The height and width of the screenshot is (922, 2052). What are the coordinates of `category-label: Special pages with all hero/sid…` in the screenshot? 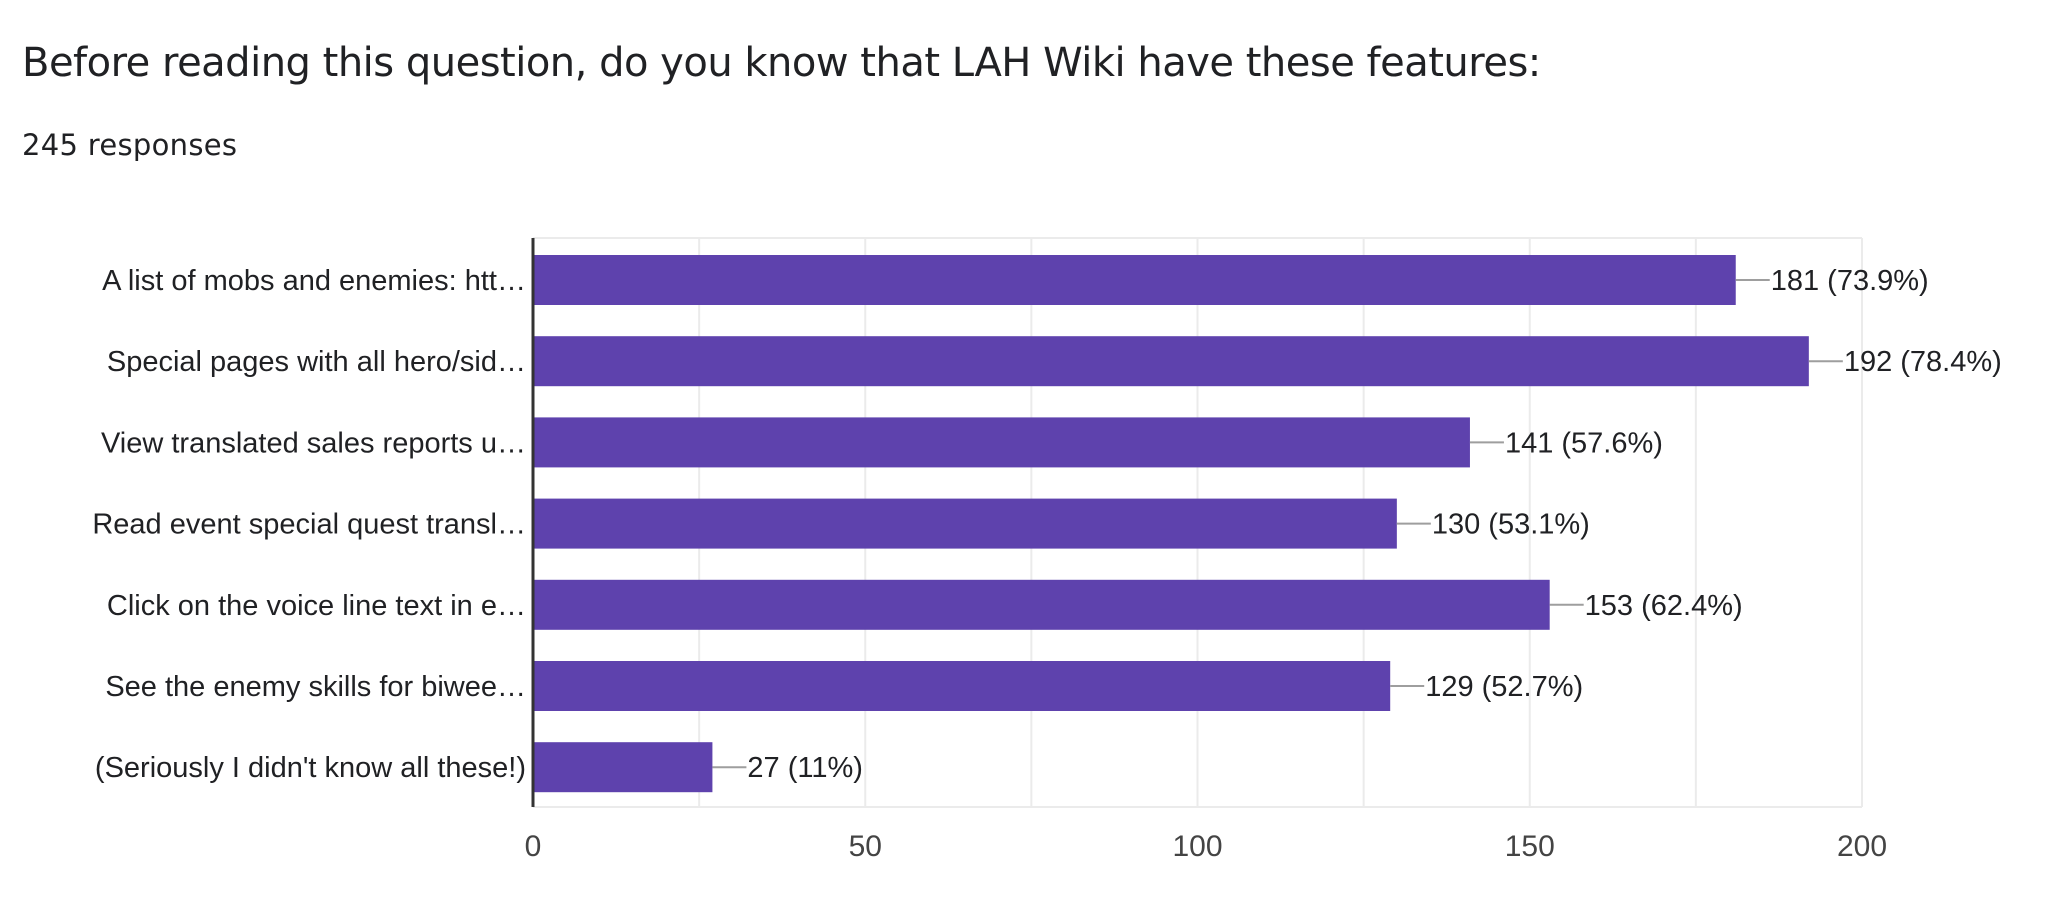 It's located at (316, 362).